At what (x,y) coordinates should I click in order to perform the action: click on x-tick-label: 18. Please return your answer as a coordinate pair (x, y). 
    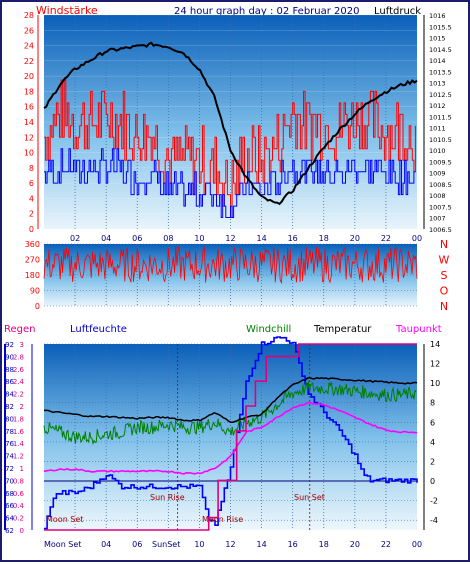
    Looking at the image, I should click on (324, 238).